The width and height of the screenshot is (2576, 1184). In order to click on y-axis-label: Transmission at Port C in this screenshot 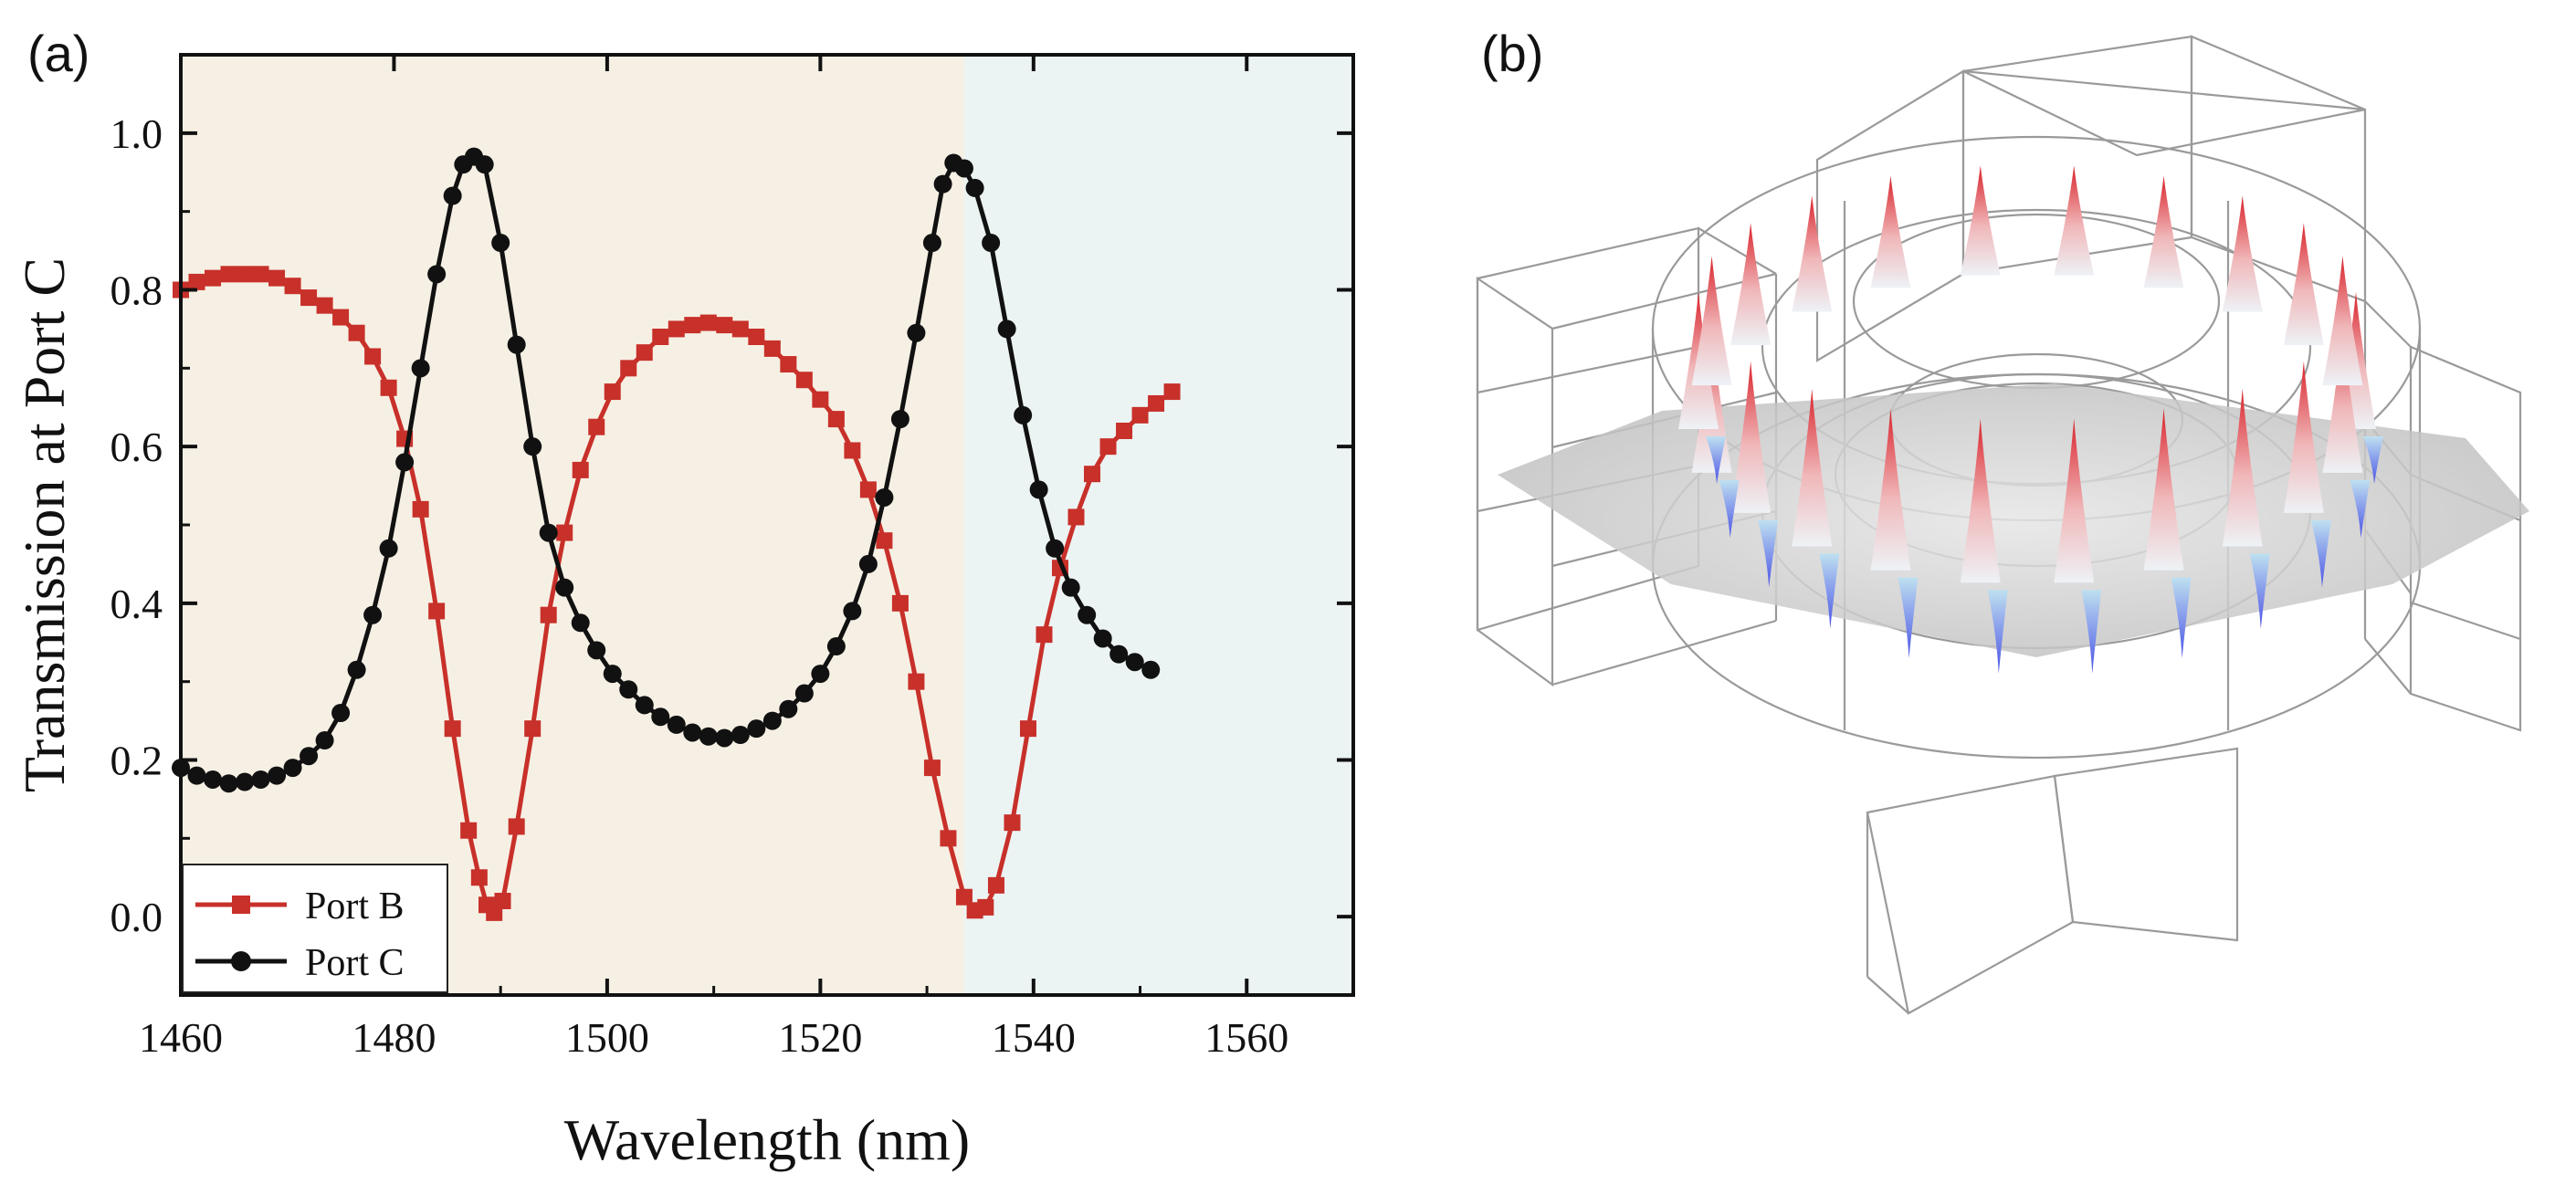, I will do `click(44, 525)`.